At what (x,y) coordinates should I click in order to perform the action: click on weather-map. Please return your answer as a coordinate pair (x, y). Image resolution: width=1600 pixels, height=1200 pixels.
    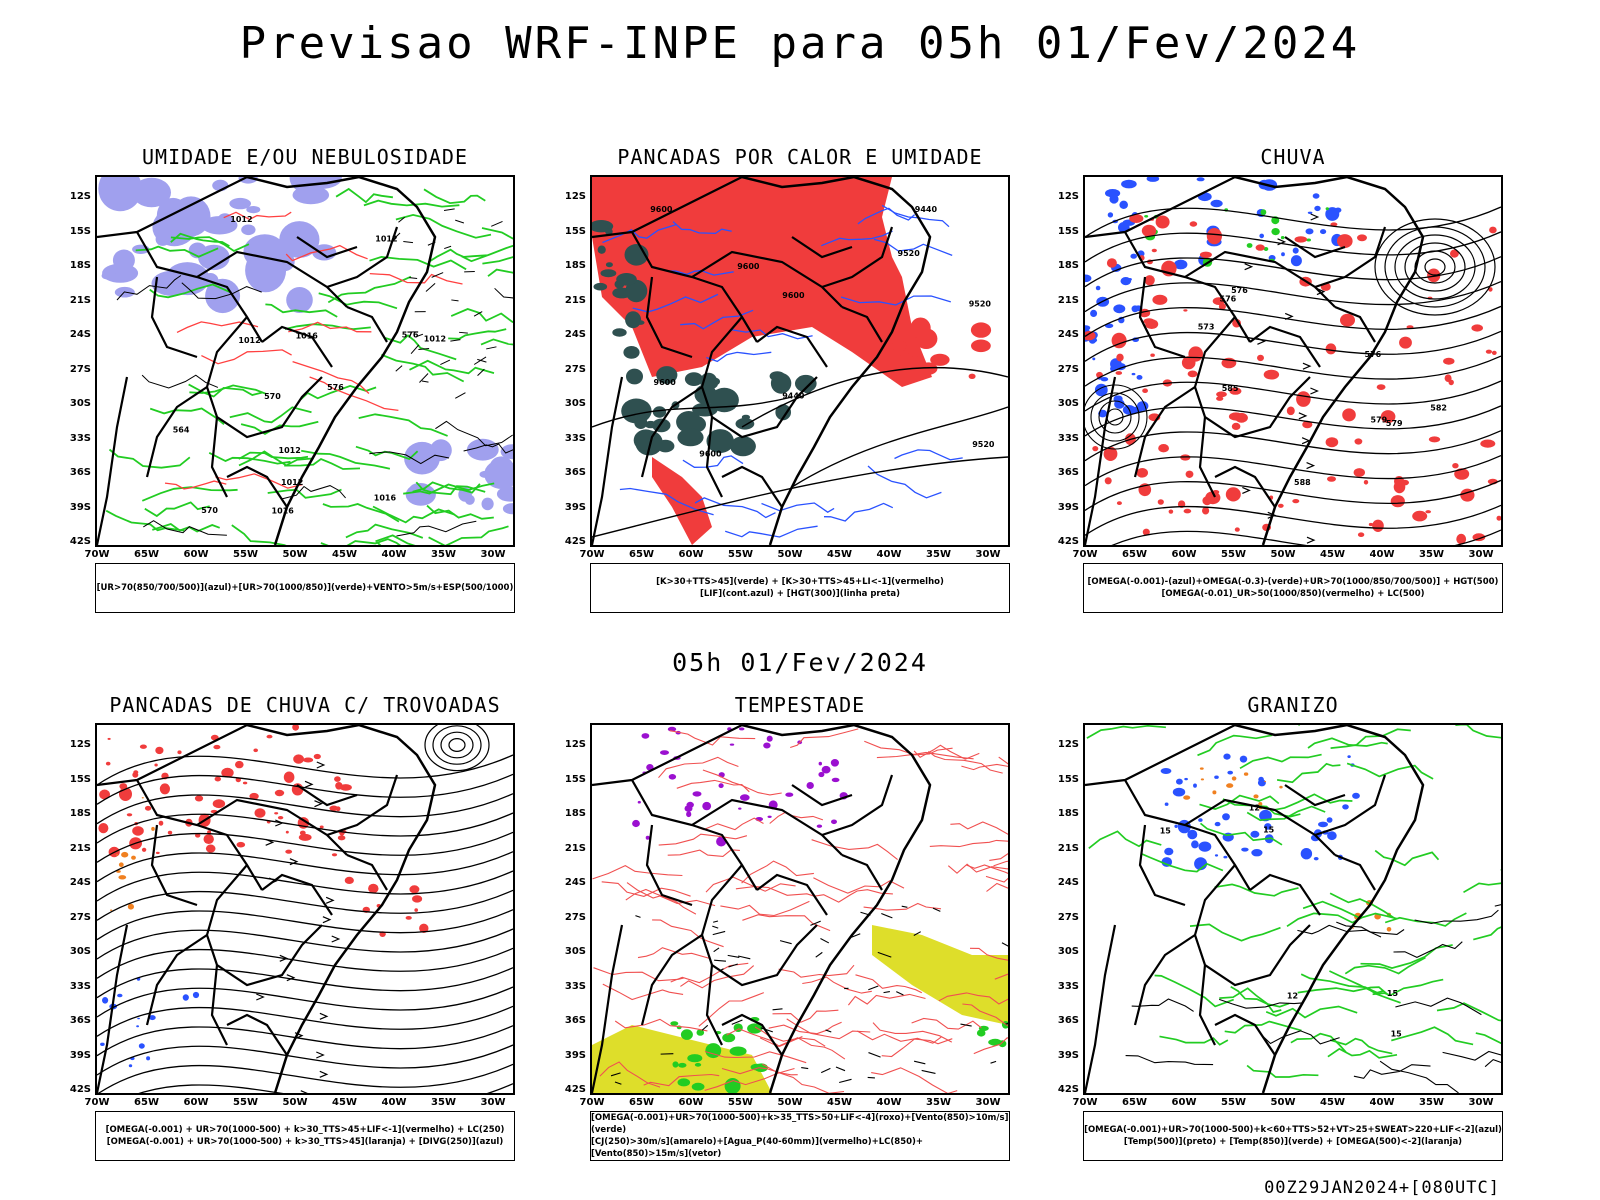
    Looking at the image, I should click on (305, 909).